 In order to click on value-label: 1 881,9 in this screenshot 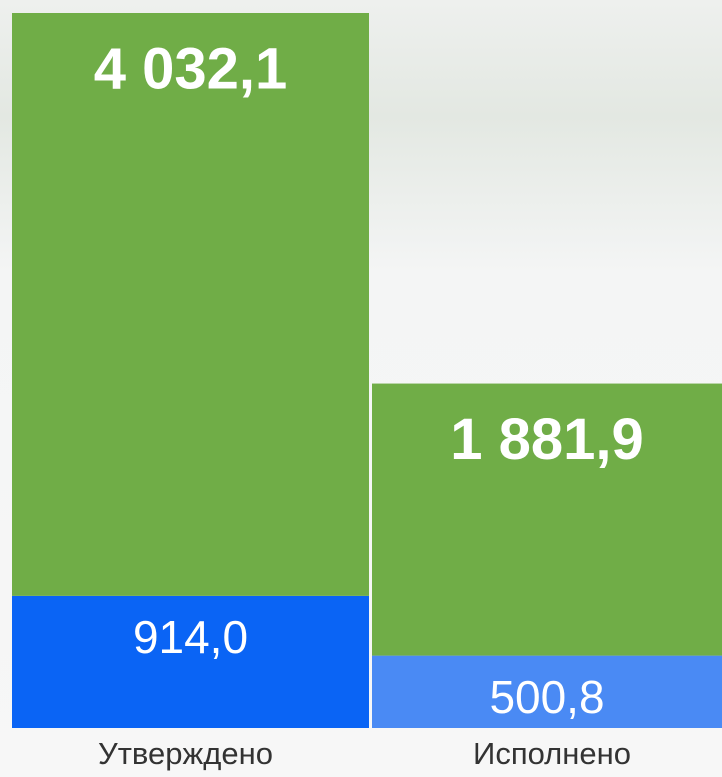, I will do `click(547, 439)`.